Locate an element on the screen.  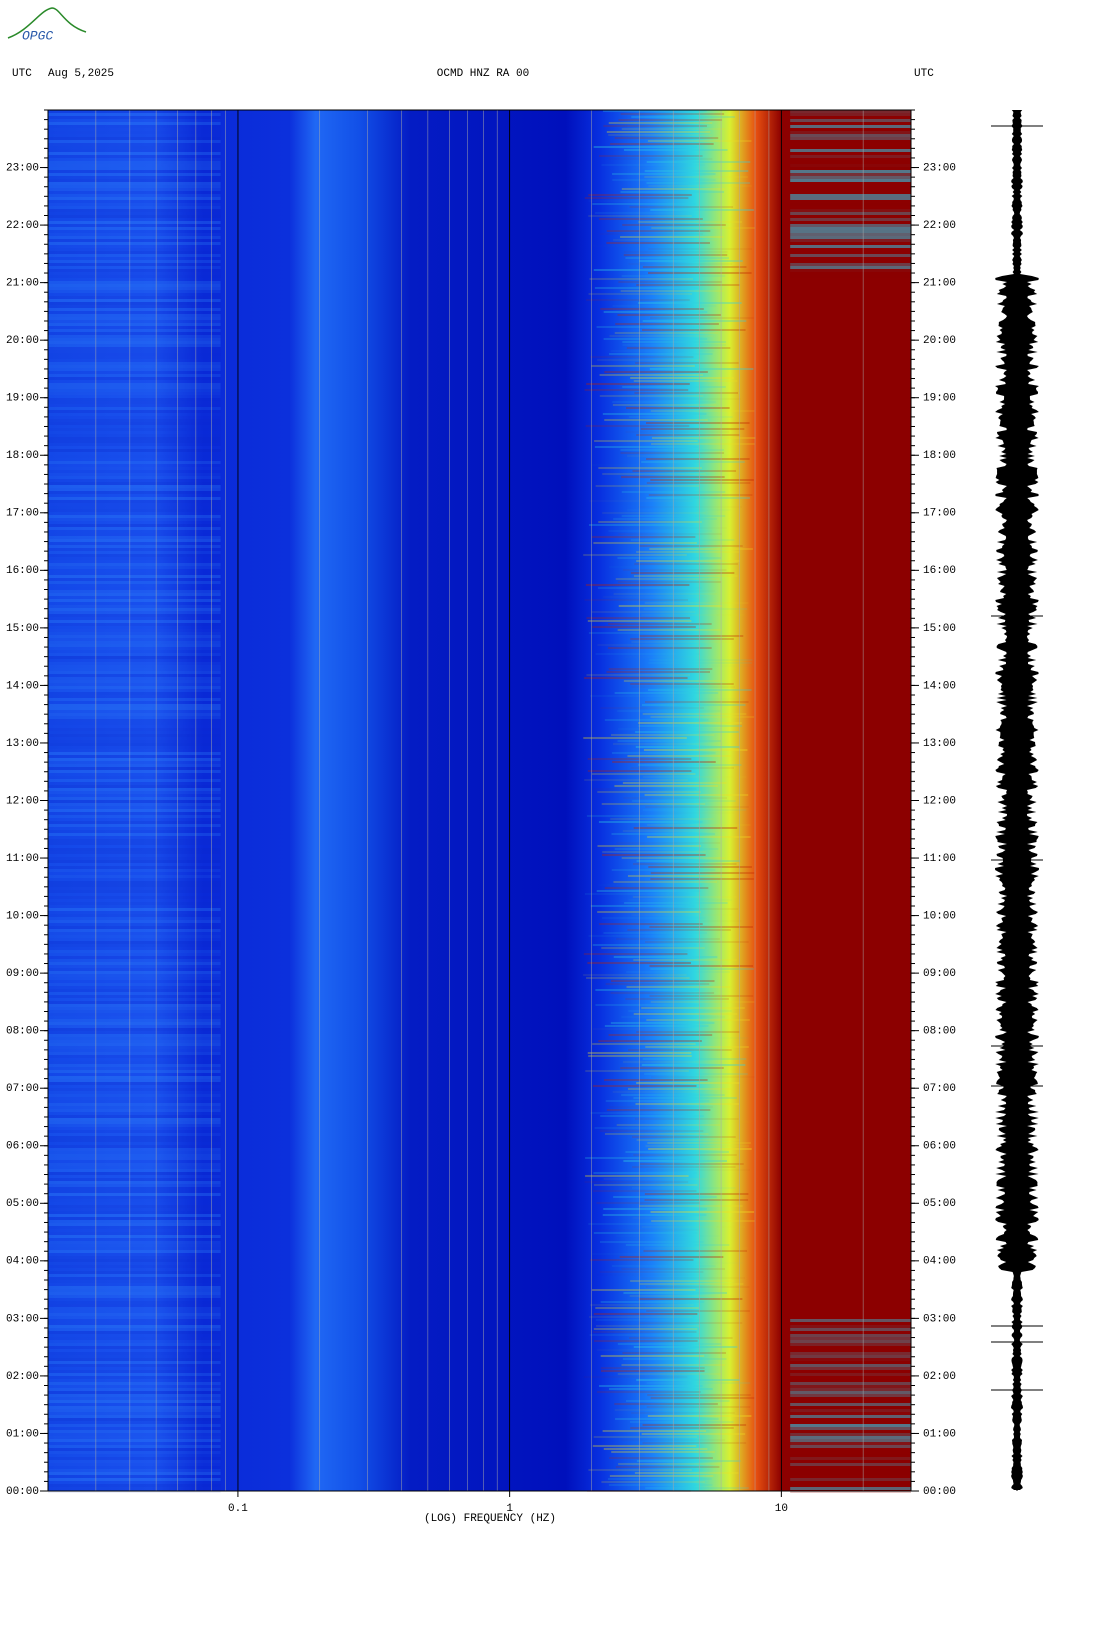
y-tick-label: 00:00 is located at coordinates (22, 1492).